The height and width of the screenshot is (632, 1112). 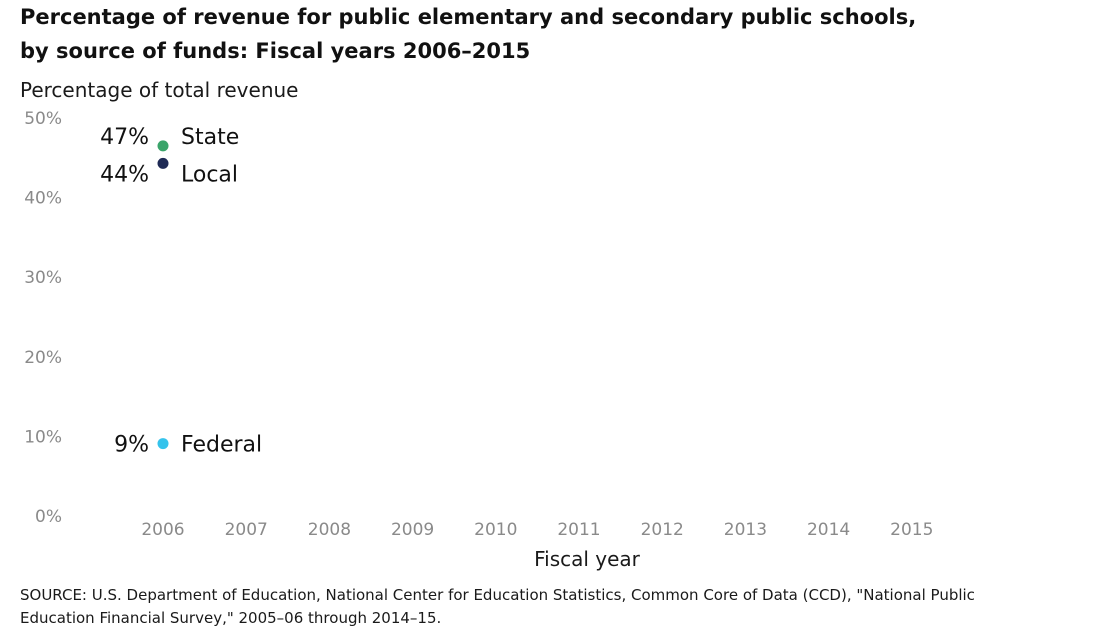 What do you see at coordinates (329, 530) in the screenshot?
I see `x-tick-label: 2008` at bounding box center [329, 530].